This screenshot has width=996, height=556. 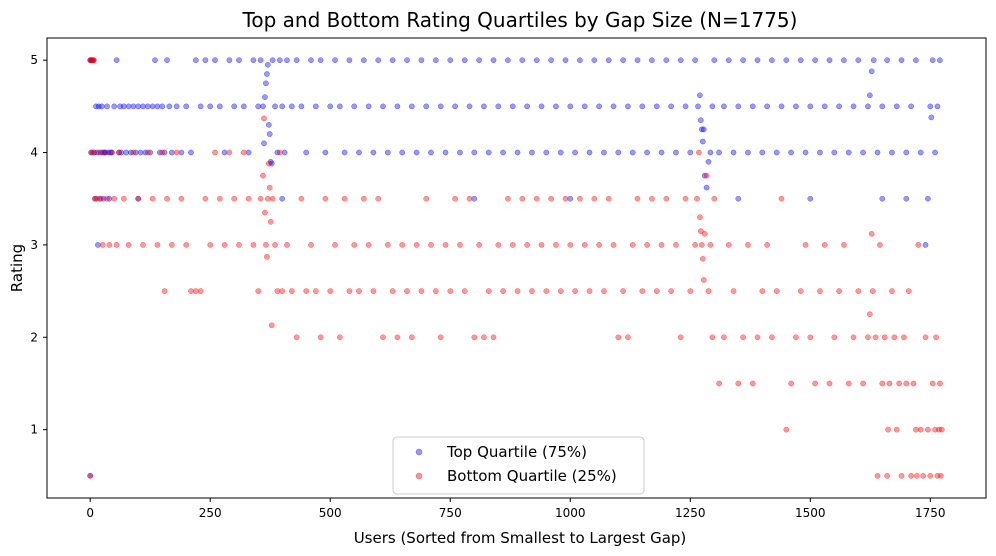 What do you see at coordinates (330, 513) in the screenshot?
I see `x-tick-label: 500` at bounding box center [330, 513].